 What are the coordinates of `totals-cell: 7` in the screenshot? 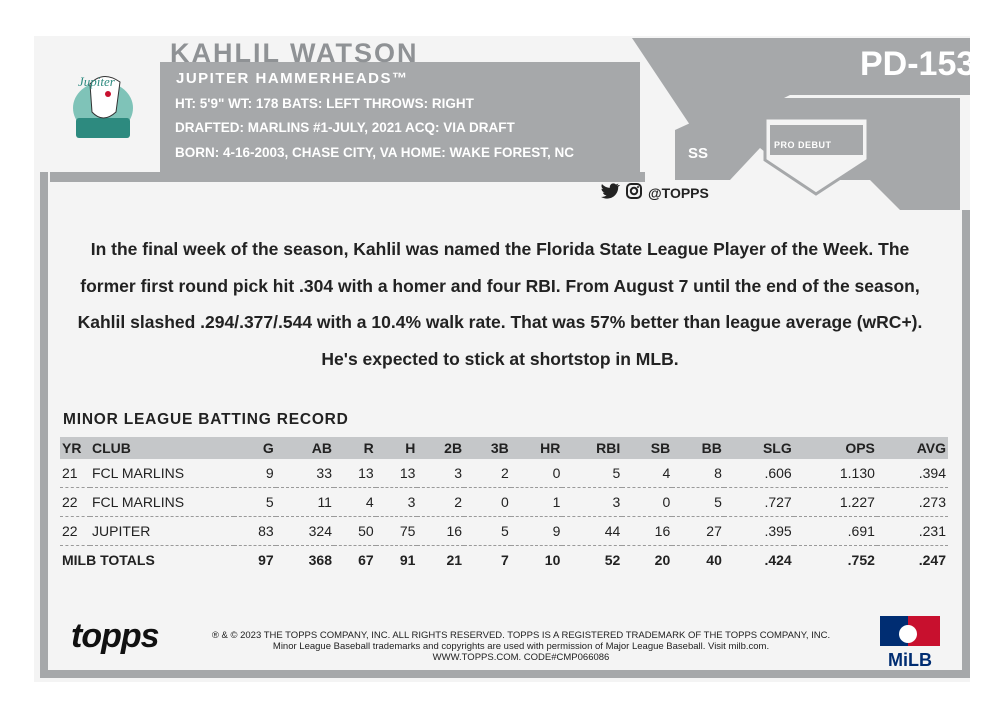 It's located at (504, 560).